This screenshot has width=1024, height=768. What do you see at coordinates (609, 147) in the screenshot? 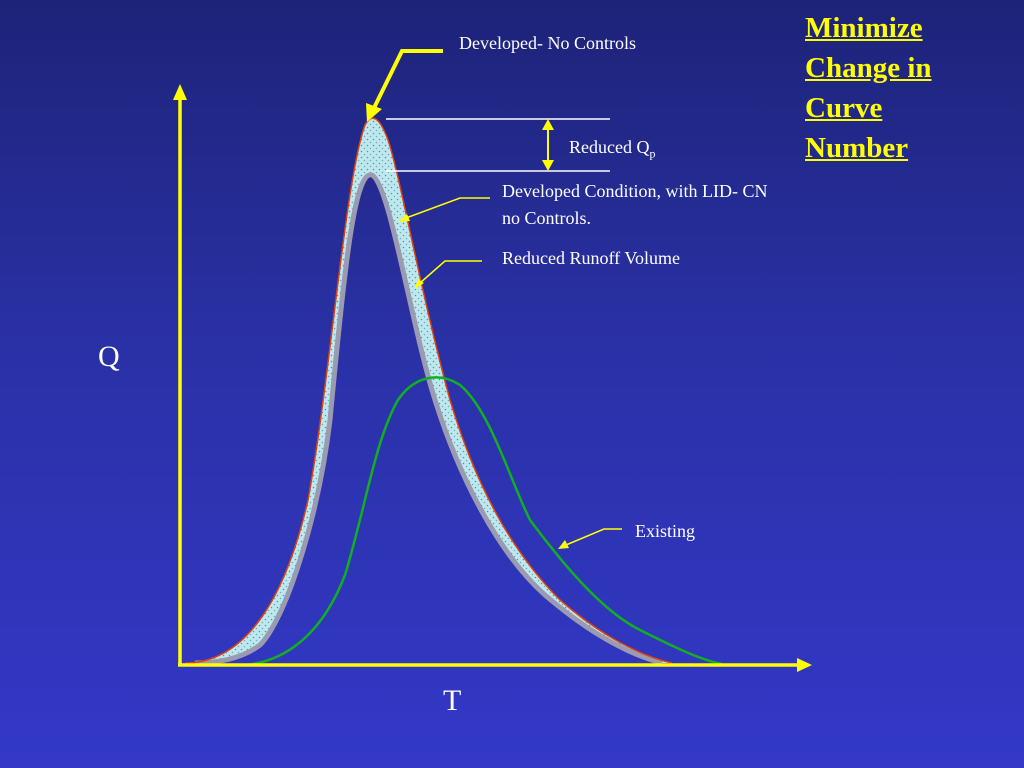
I see `reduced-qp-text: Reduced Q` at bounding box center [609, 147].